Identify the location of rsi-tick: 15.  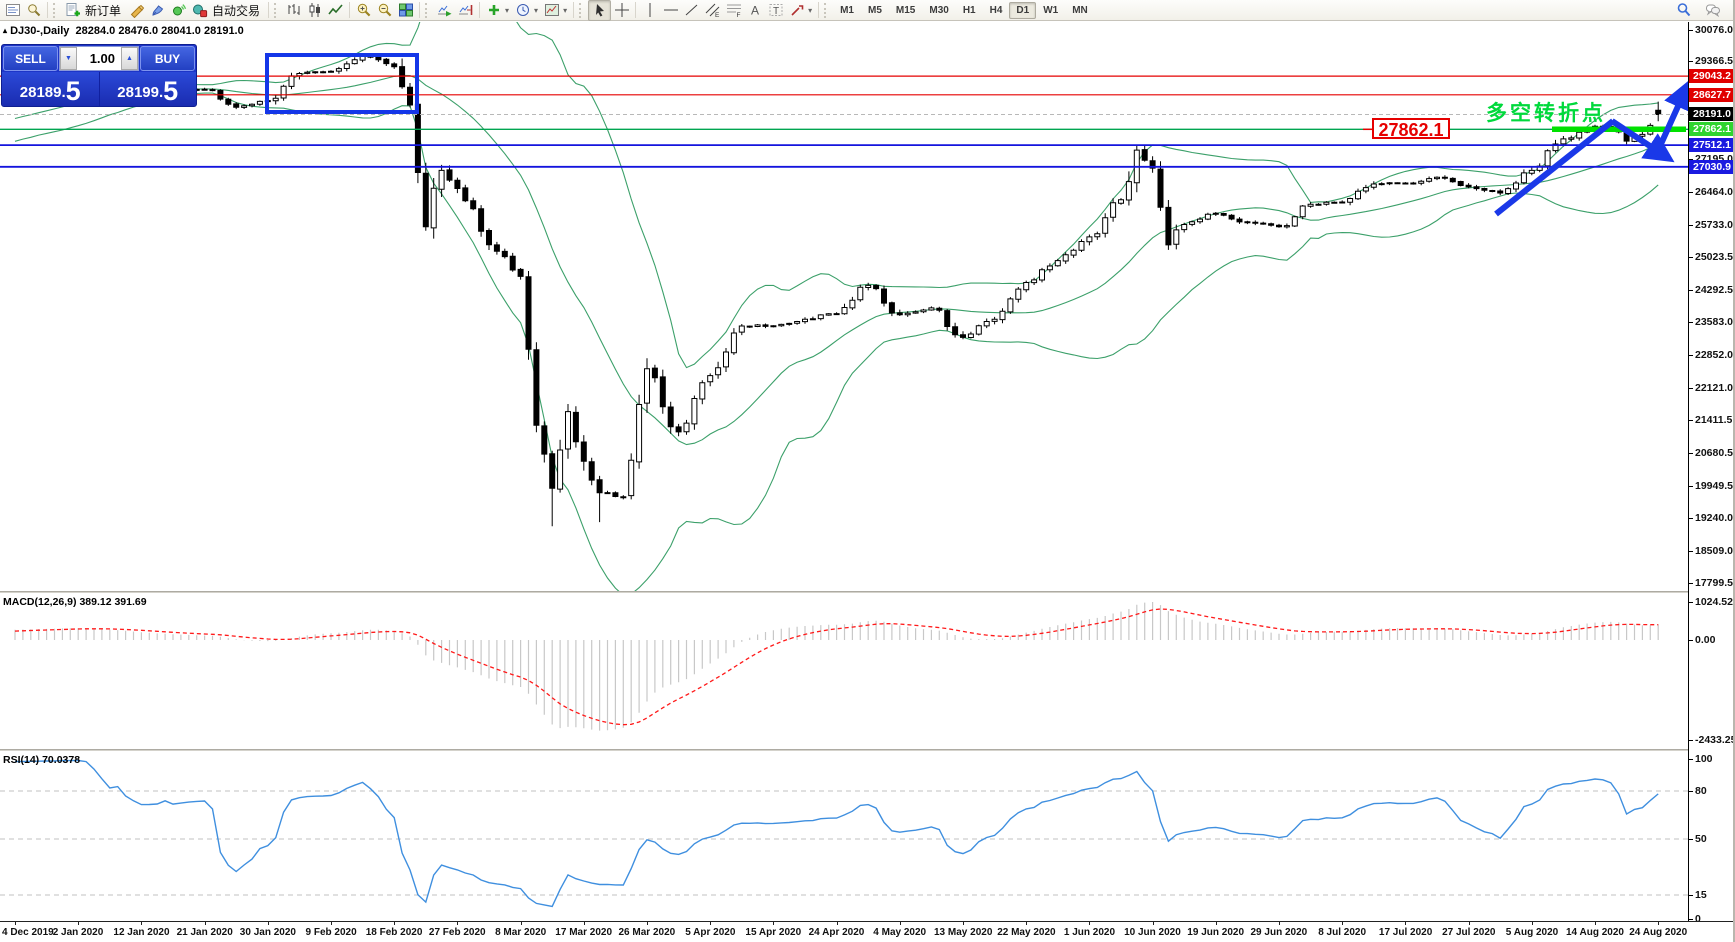
(1701, 895).